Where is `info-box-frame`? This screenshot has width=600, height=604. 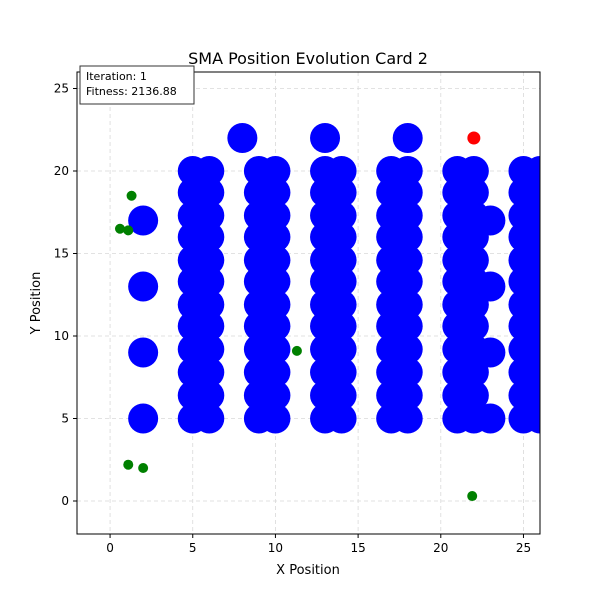
info-box-frame is located at coordinates (137, 85).